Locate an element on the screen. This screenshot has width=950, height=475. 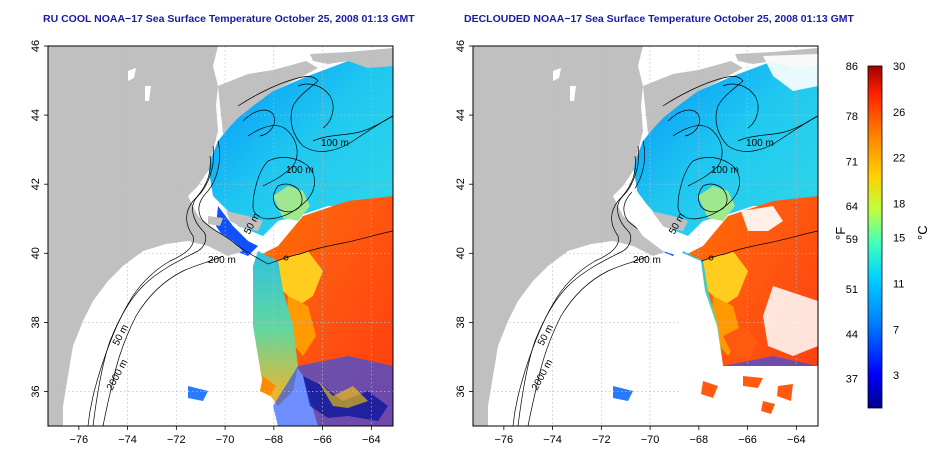
fahrenheit-tick-label: 44 is located at coordinates (852, 335).